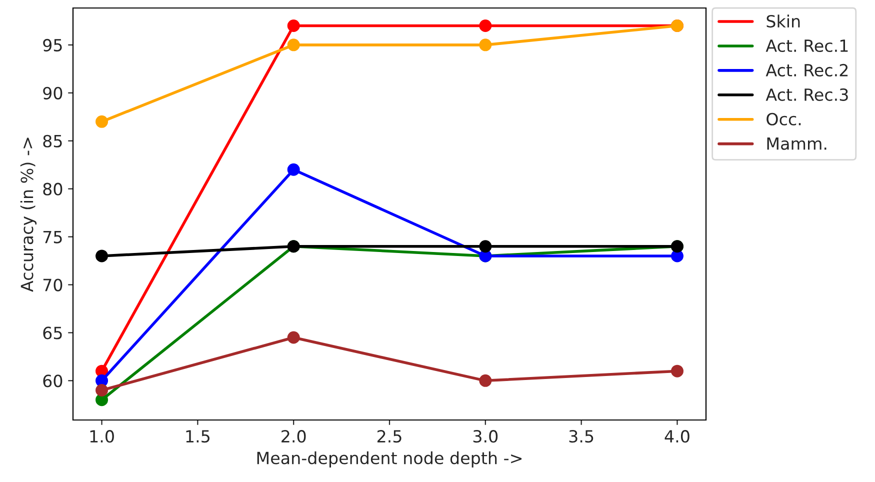  Describe the element at coordinates (783, 21) in the screenshot. I see `legend-label: Skin` at that location.